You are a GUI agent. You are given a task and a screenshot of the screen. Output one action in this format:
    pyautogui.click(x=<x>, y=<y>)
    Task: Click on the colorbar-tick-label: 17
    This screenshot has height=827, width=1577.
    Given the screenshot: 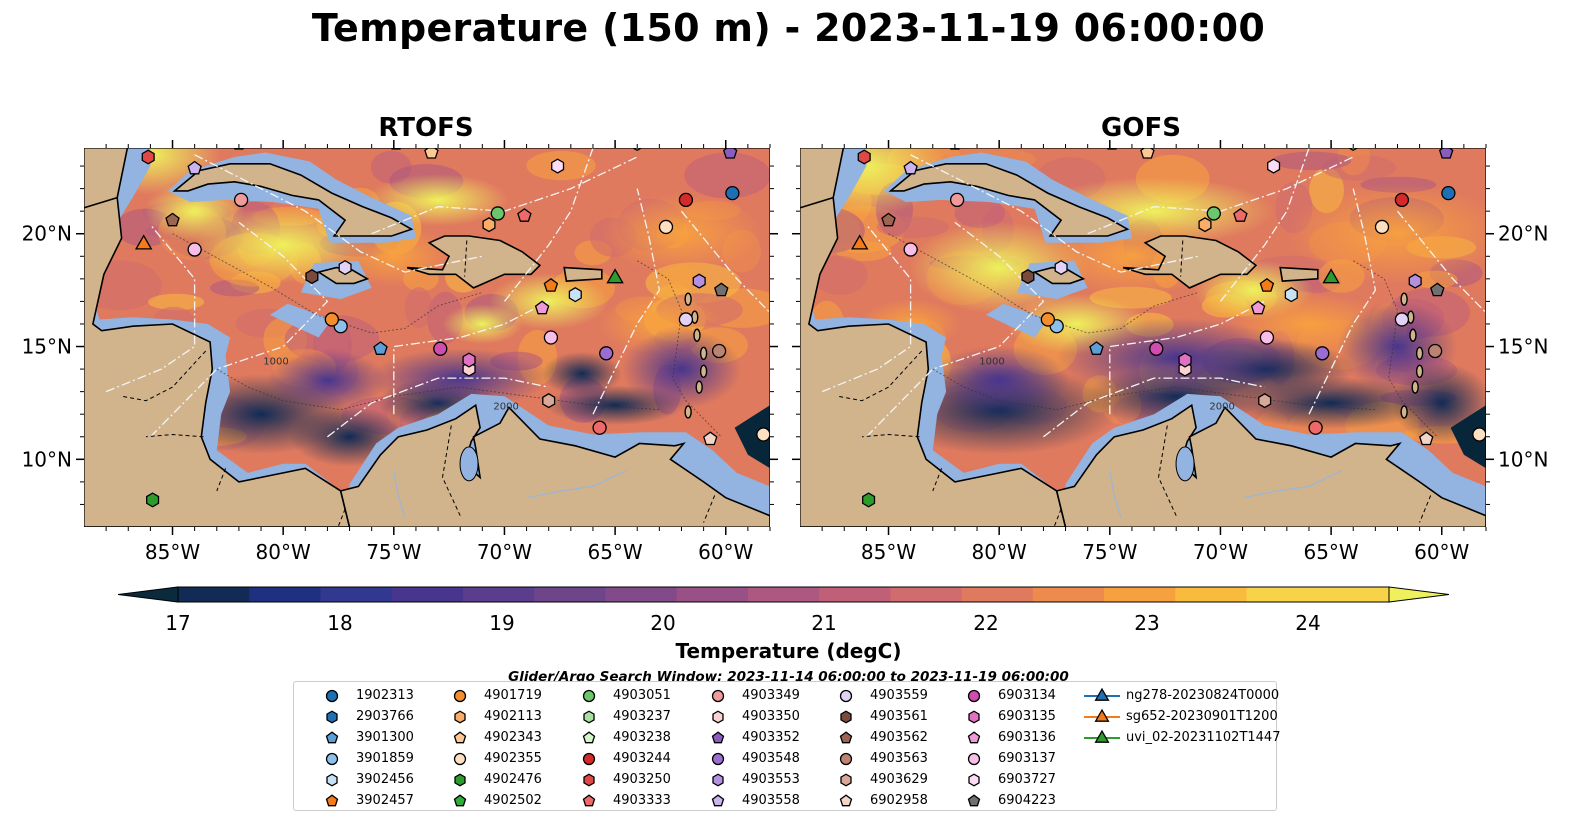 What is the action you would take?
    pyautogui.click(x=177, y=623)
    